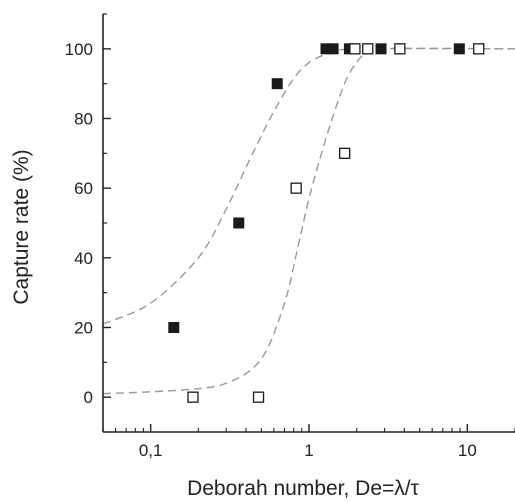  Describe the element at coordinates (467, 450) in the screenshot. I see `x-tick-label: 10` at that location.